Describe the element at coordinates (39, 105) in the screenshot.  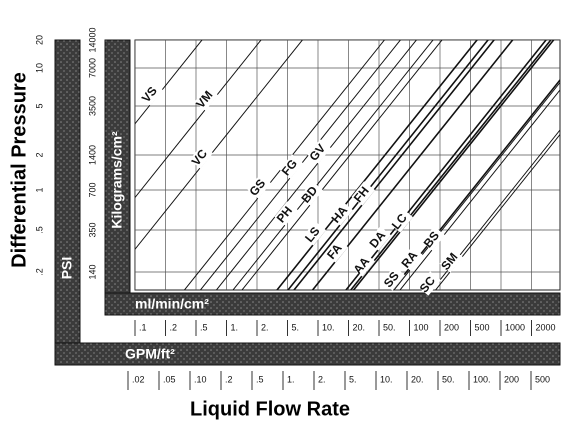
I see `psi-tick: 5` at that location.